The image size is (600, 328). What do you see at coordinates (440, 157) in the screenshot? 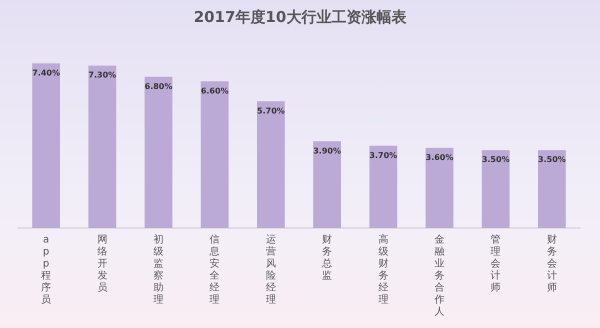
I see `data-label: 3.60%` at bounding box center [440, 157].